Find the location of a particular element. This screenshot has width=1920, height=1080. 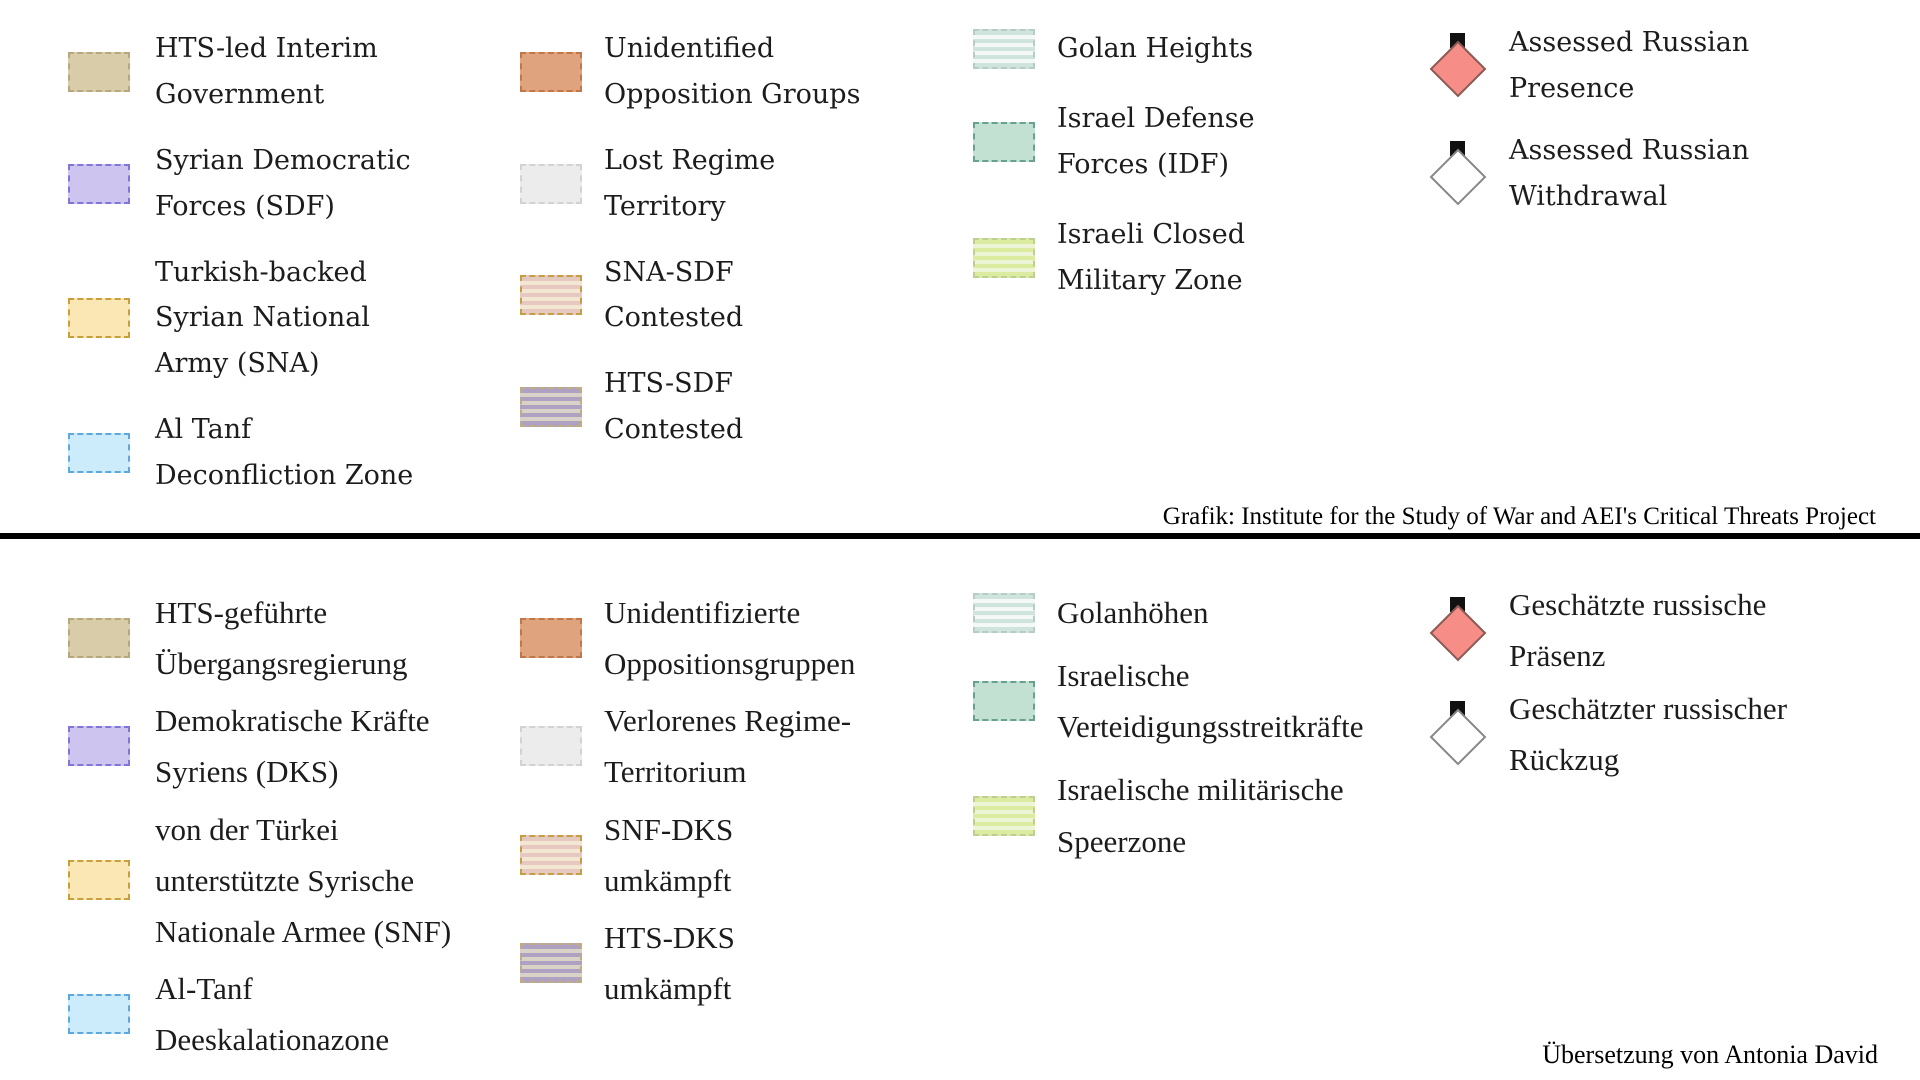

german-attribution: Übersetzung von Antonia David is located at coordinates (1710, 1054).